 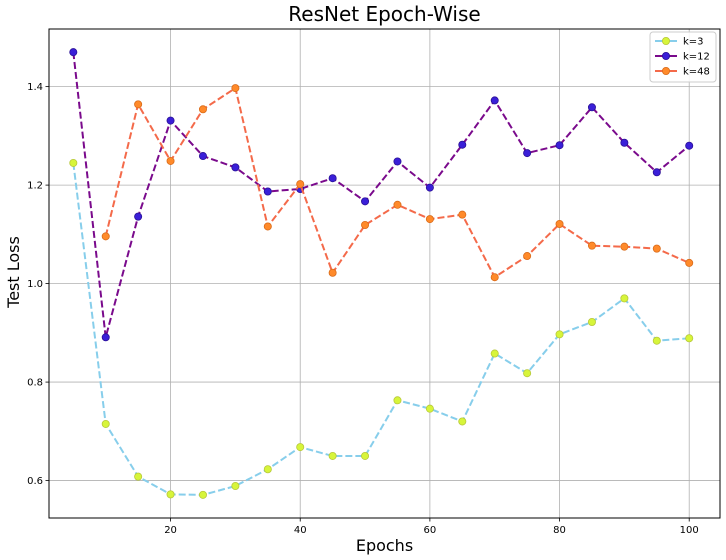 What do you see at coordinates (696, 72) in the screenshot?
I see `legend-label: k=48` at bounding box center [696, 72].